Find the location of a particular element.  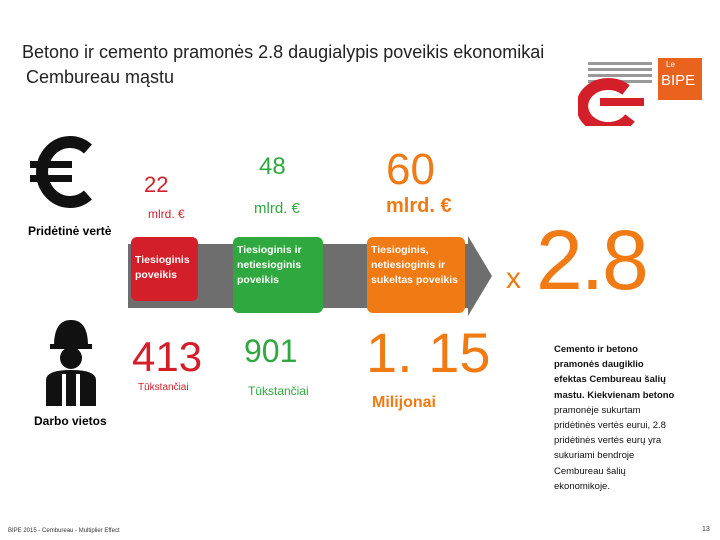

title-line: Cembureau mąstu is located at coordinates (100, 77).